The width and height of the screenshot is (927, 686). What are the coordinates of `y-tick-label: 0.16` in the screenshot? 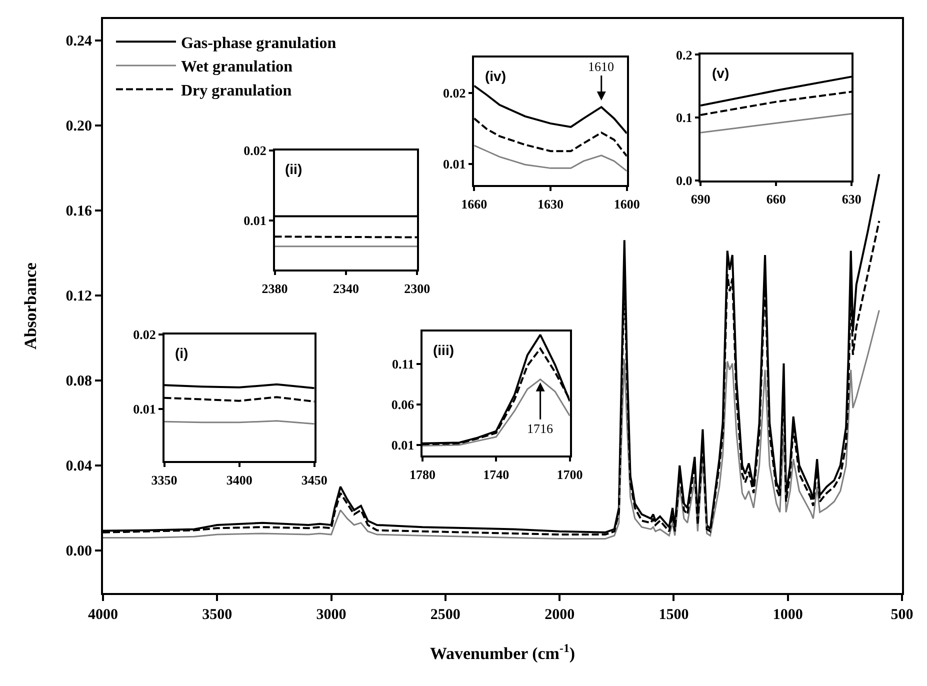 It's located at (79, 212).